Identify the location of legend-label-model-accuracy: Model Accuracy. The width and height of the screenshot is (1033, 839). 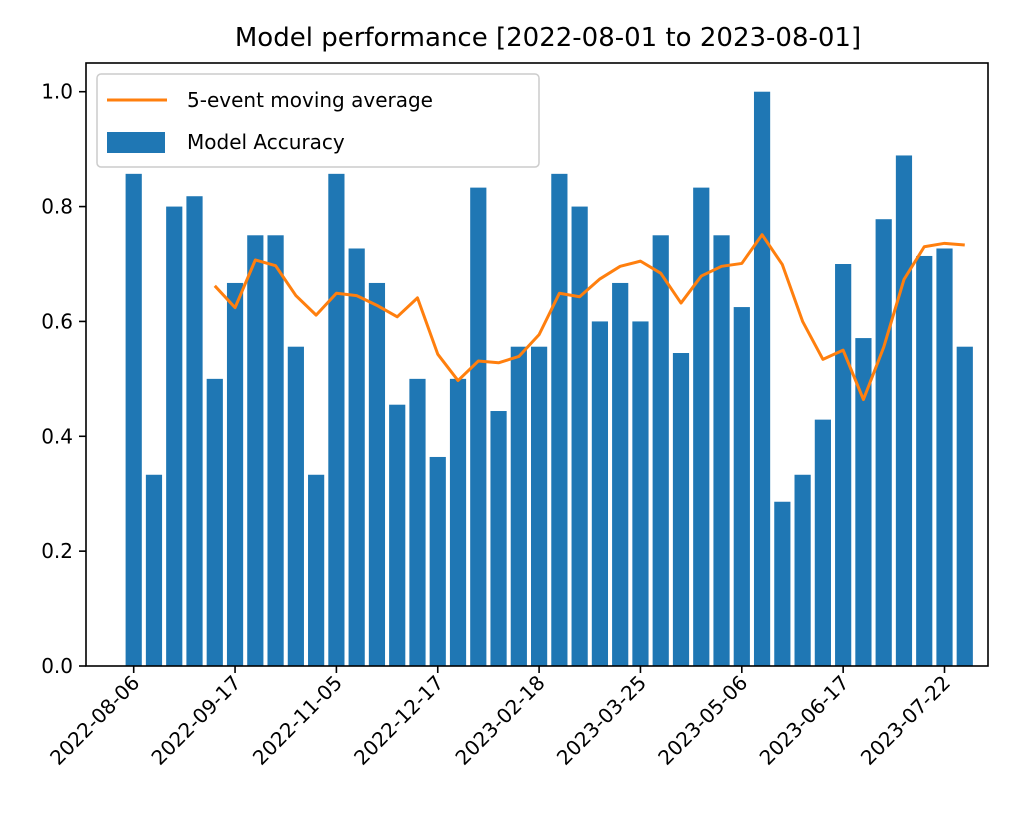
(266, 142).